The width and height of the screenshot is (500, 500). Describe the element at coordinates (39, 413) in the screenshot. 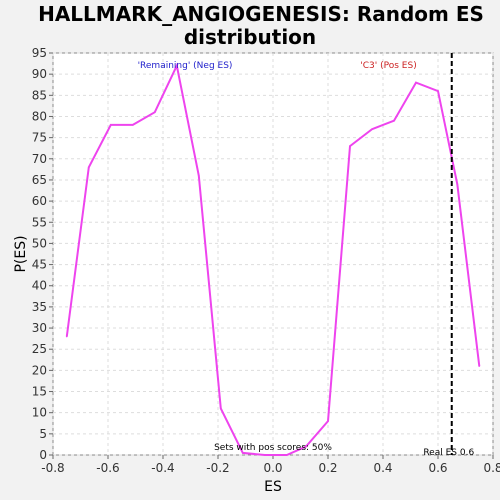

I see `y-tick-label: 10` at that location.